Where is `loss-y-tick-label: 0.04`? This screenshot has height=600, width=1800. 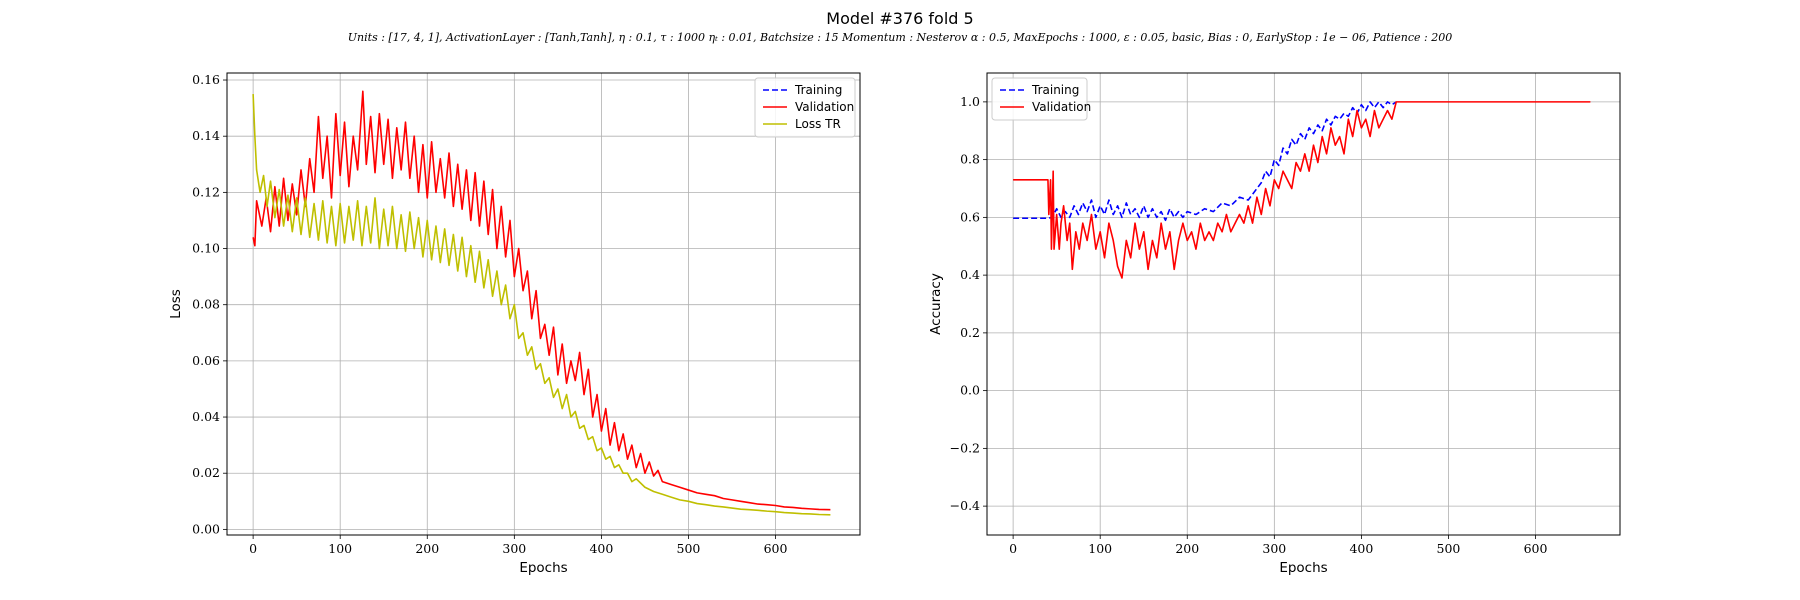 loss-y-tick-label: 0.04 is located at coordinates (206, 416).